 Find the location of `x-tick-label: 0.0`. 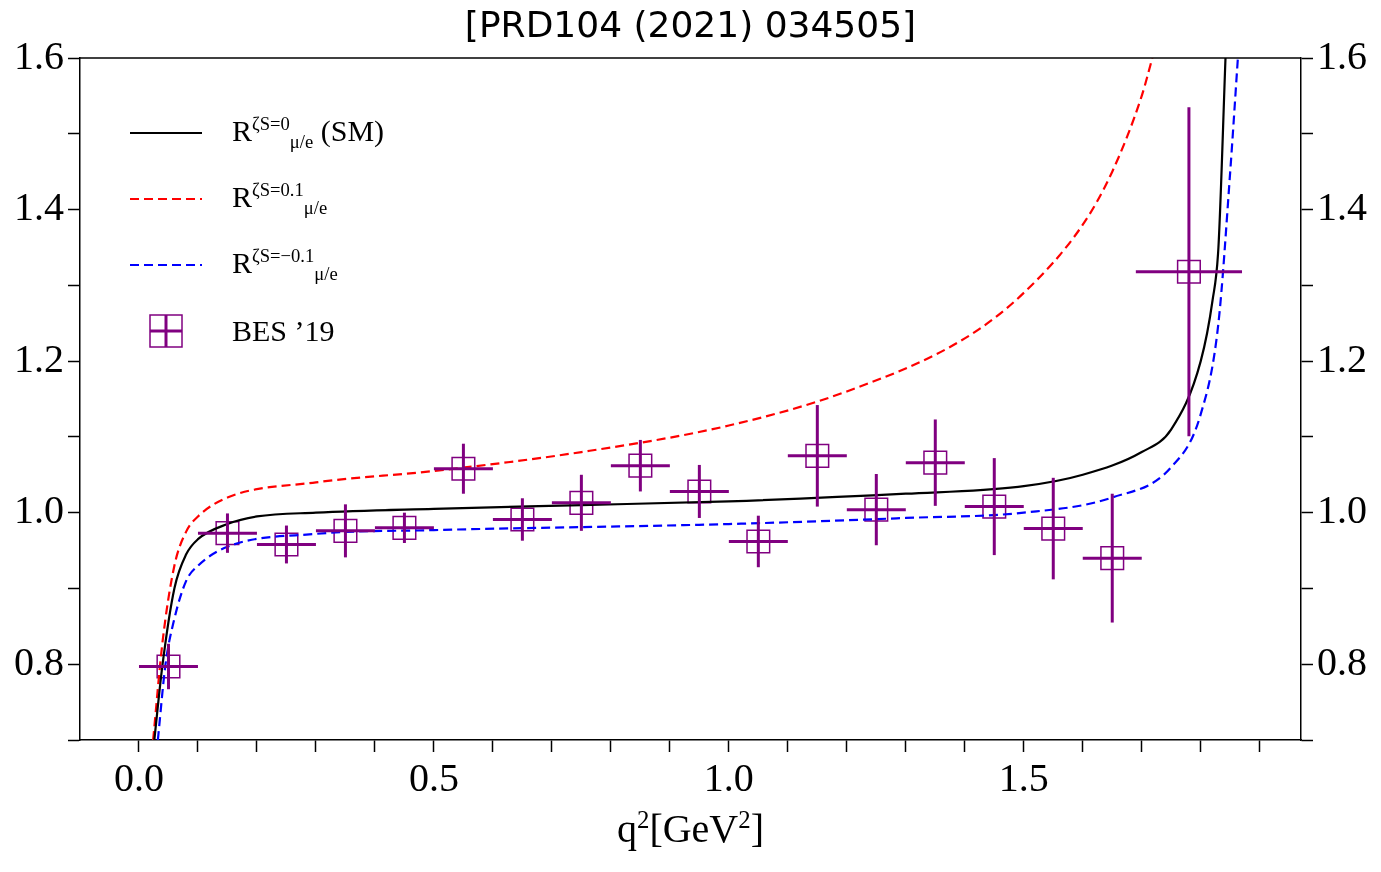

x-tick-label: 0.0 is located at coordinates (138, 777).